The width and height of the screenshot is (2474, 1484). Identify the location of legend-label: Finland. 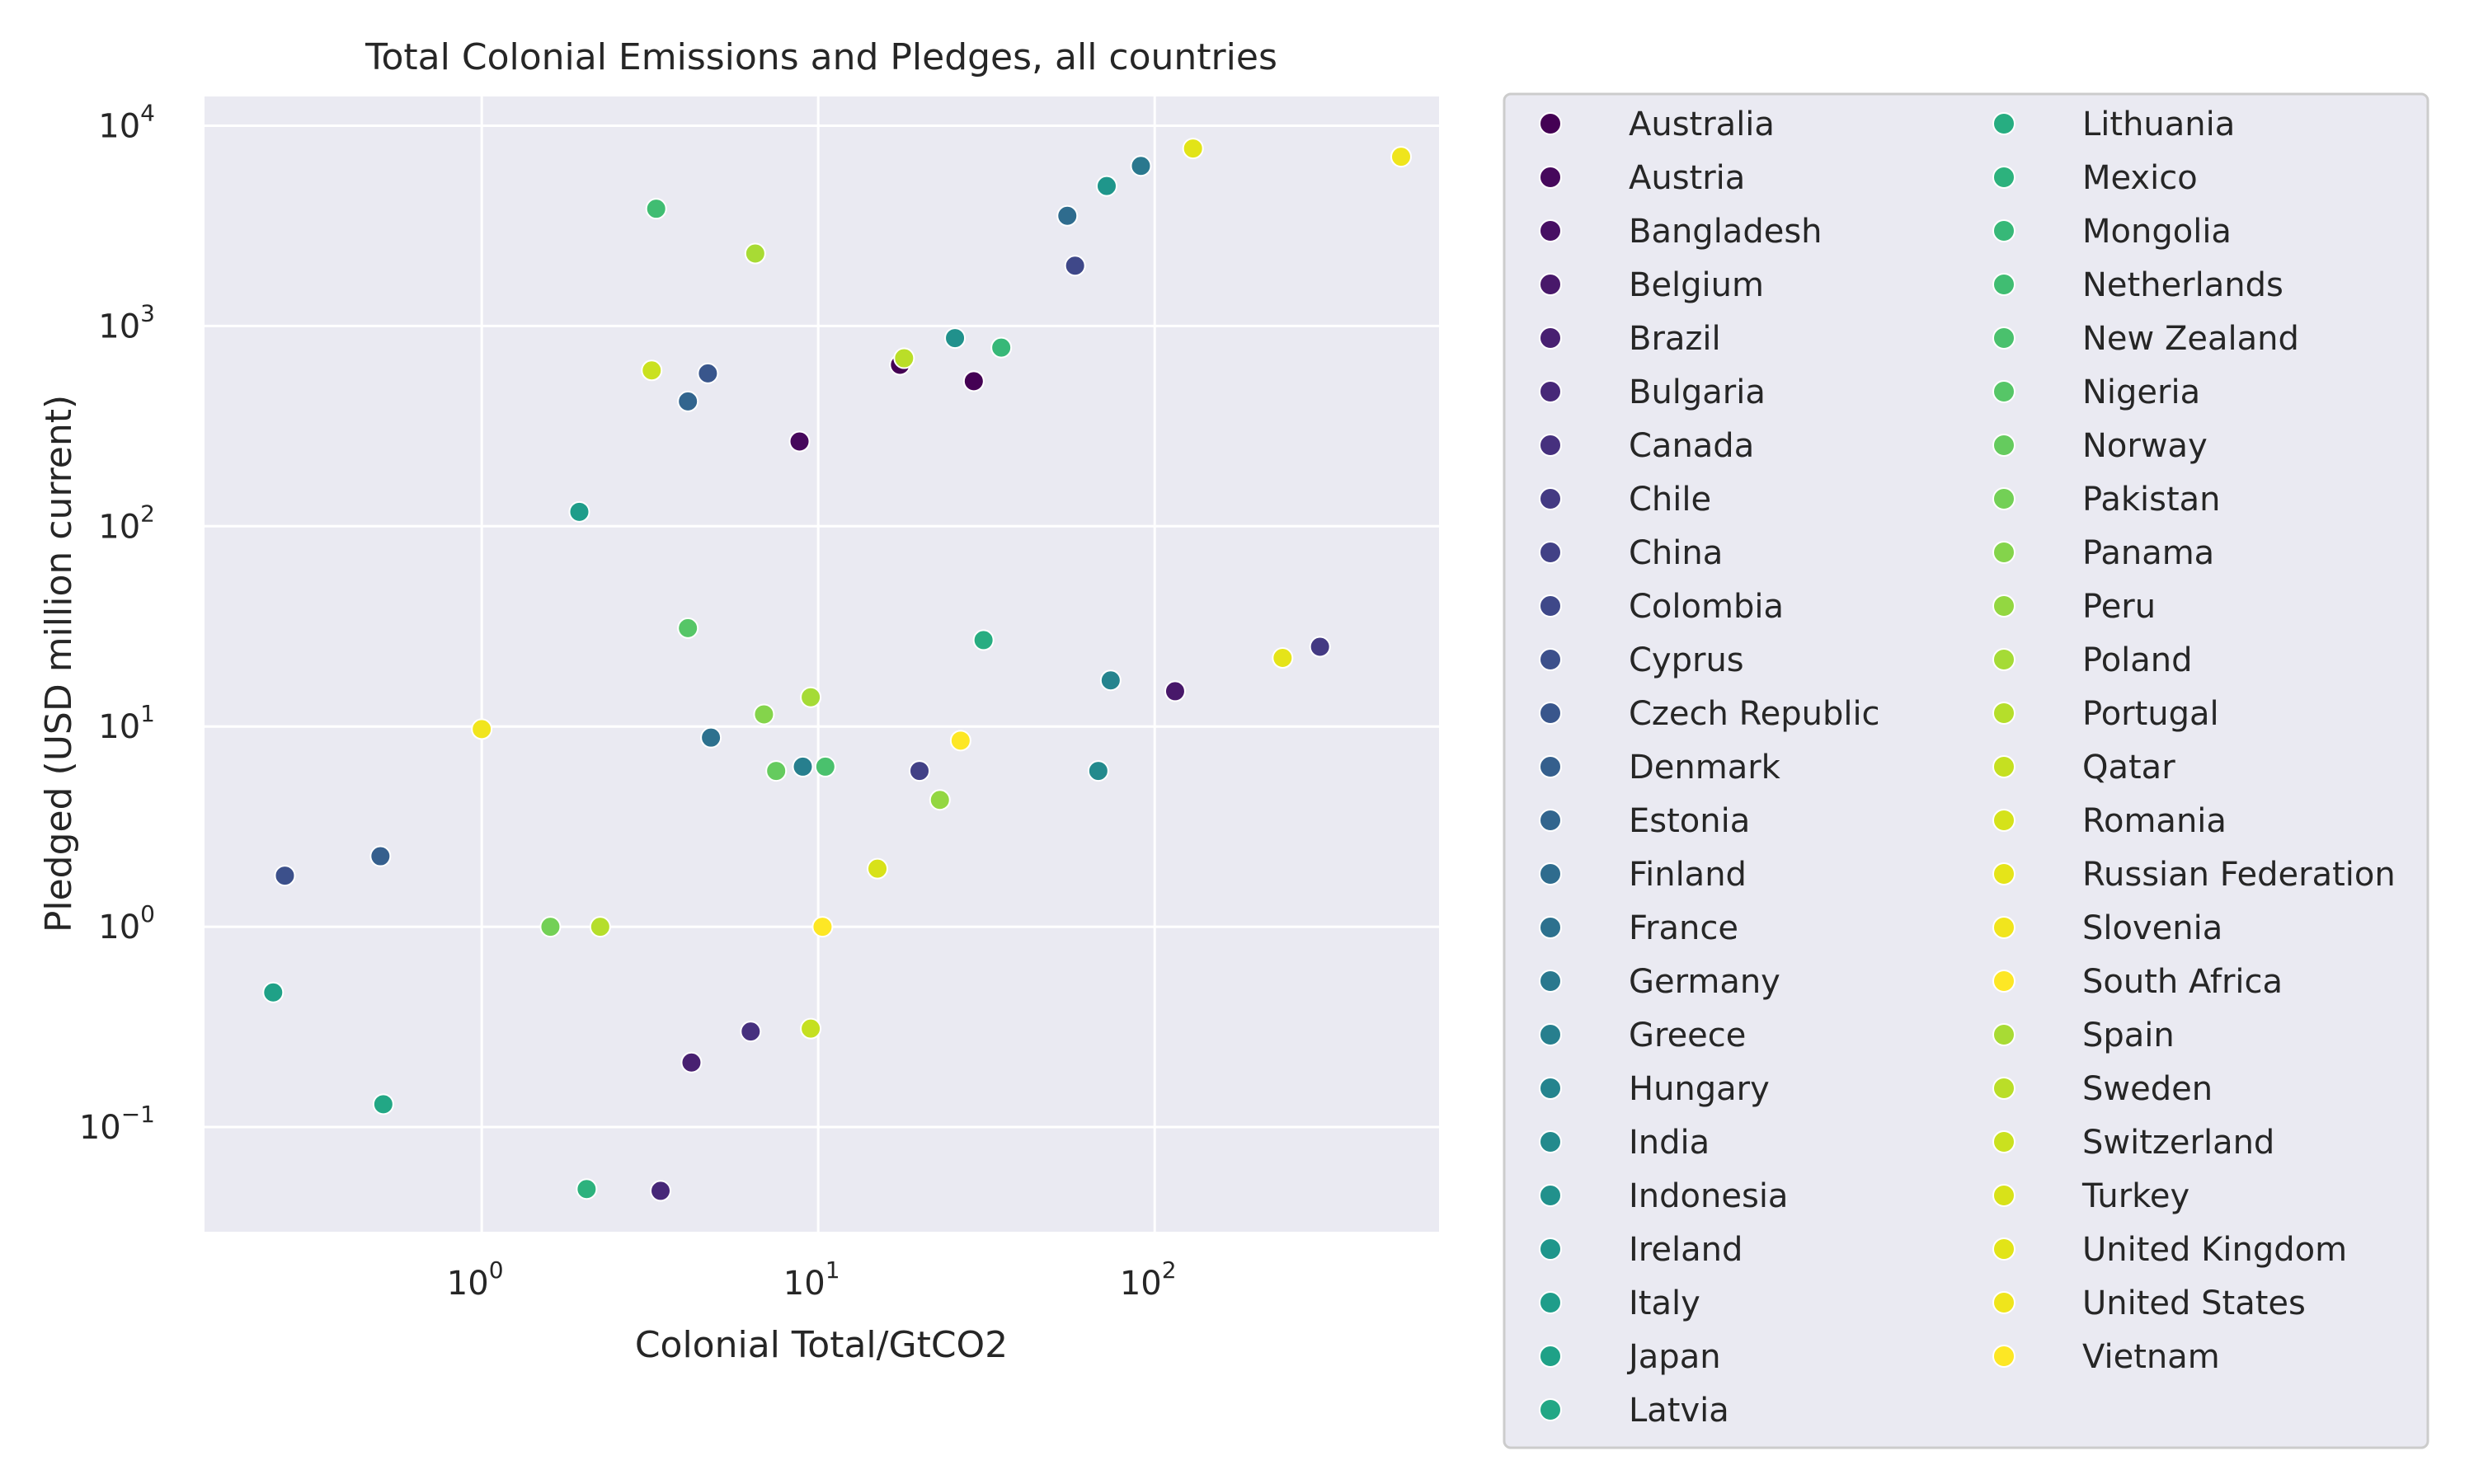
(1688, 875).